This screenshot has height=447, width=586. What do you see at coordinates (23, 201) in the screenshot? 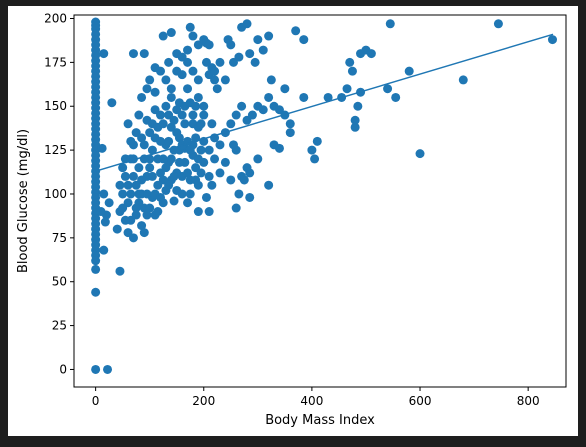
I see `y-axis-label: Blood Glucose (mg/dl)` at bounding box center [23, 201].